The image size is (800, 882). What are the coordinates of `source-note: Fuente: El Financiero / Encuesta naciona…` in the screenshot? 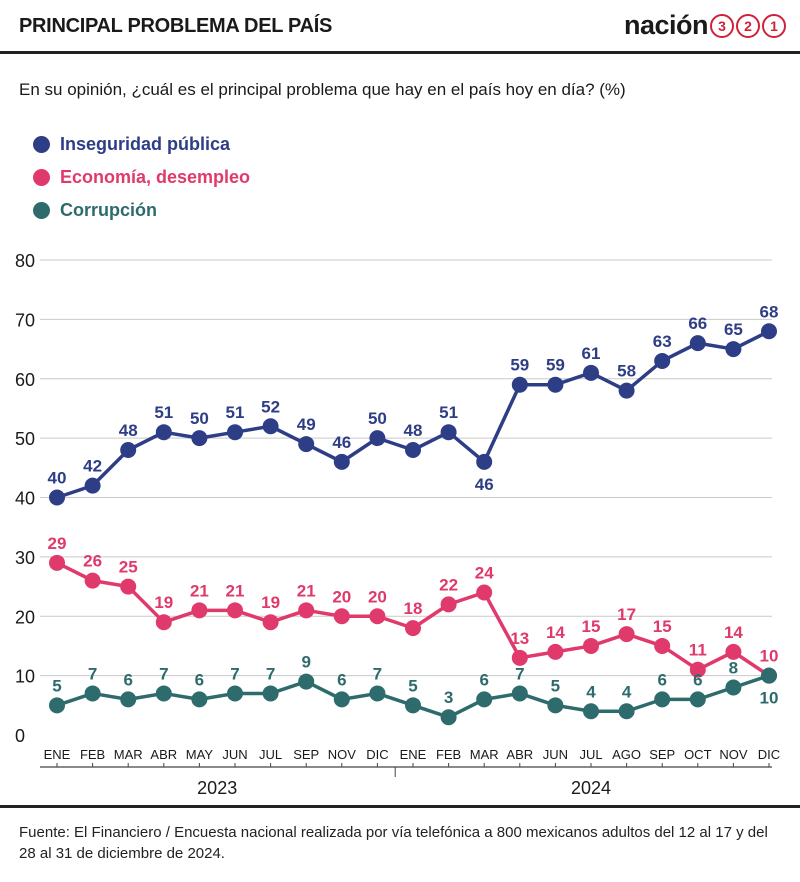 It's located at (393, 843).